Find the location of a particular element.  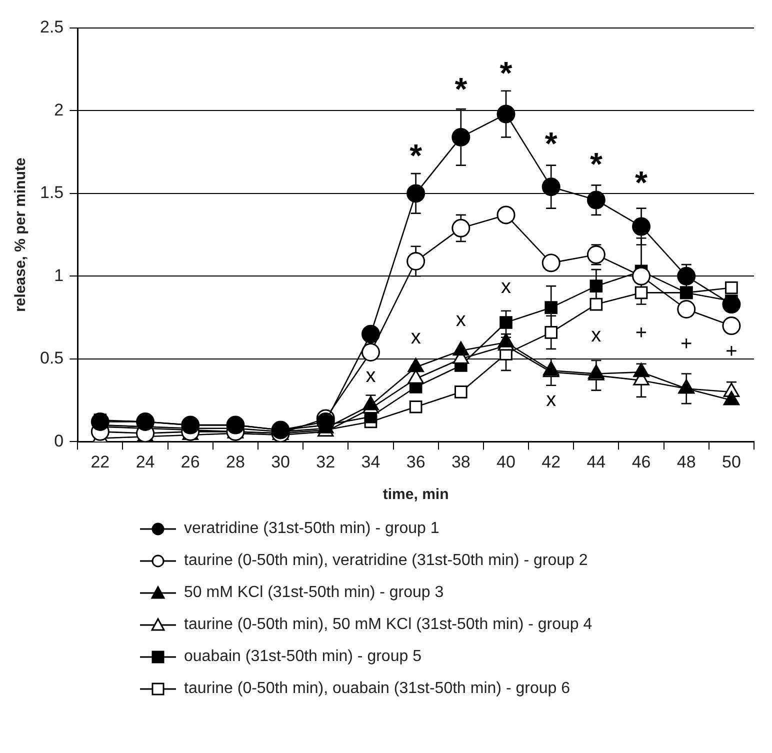

x-tick-label: 38 is located at coordinates (460, 462).